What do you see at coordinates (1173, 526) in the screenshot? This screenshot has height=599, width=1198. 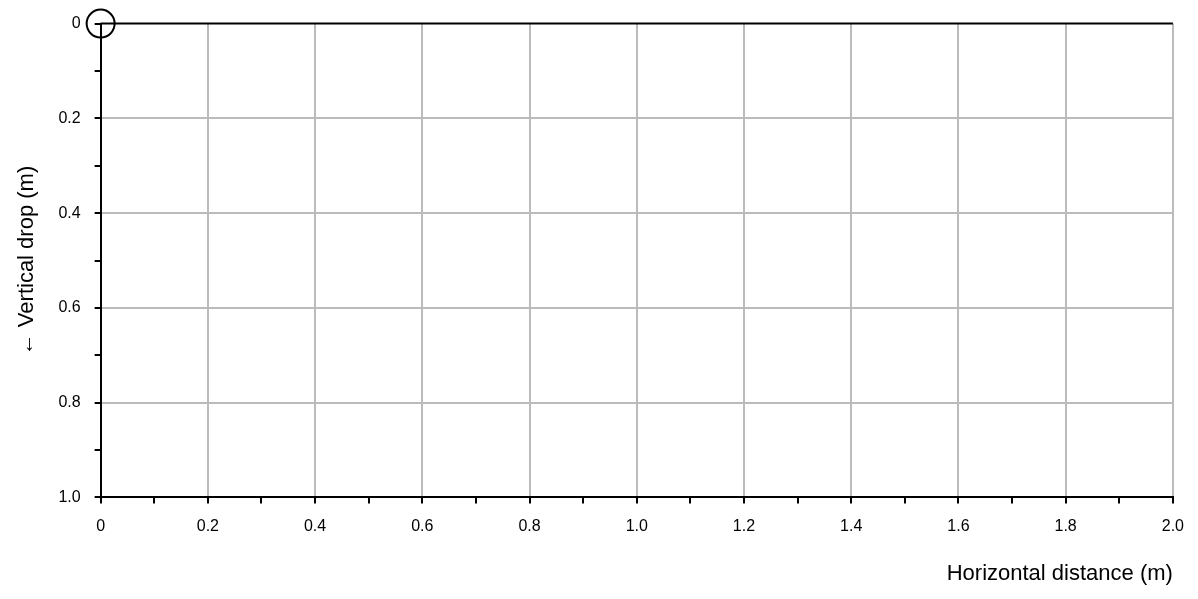 I see `x-tick-label: 2.0` at bounding box center [1173, 526].